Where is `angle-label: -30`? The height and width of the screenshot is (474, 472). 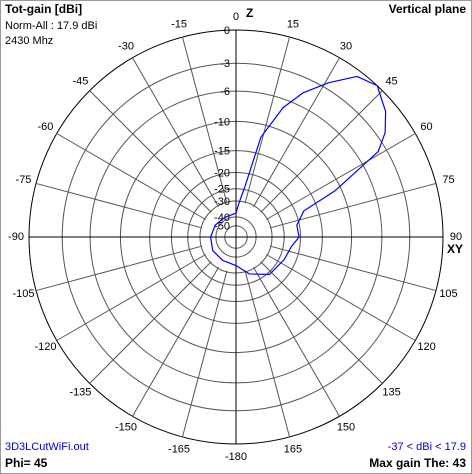
angle-label: -30 is located at coordinates (126, 46).